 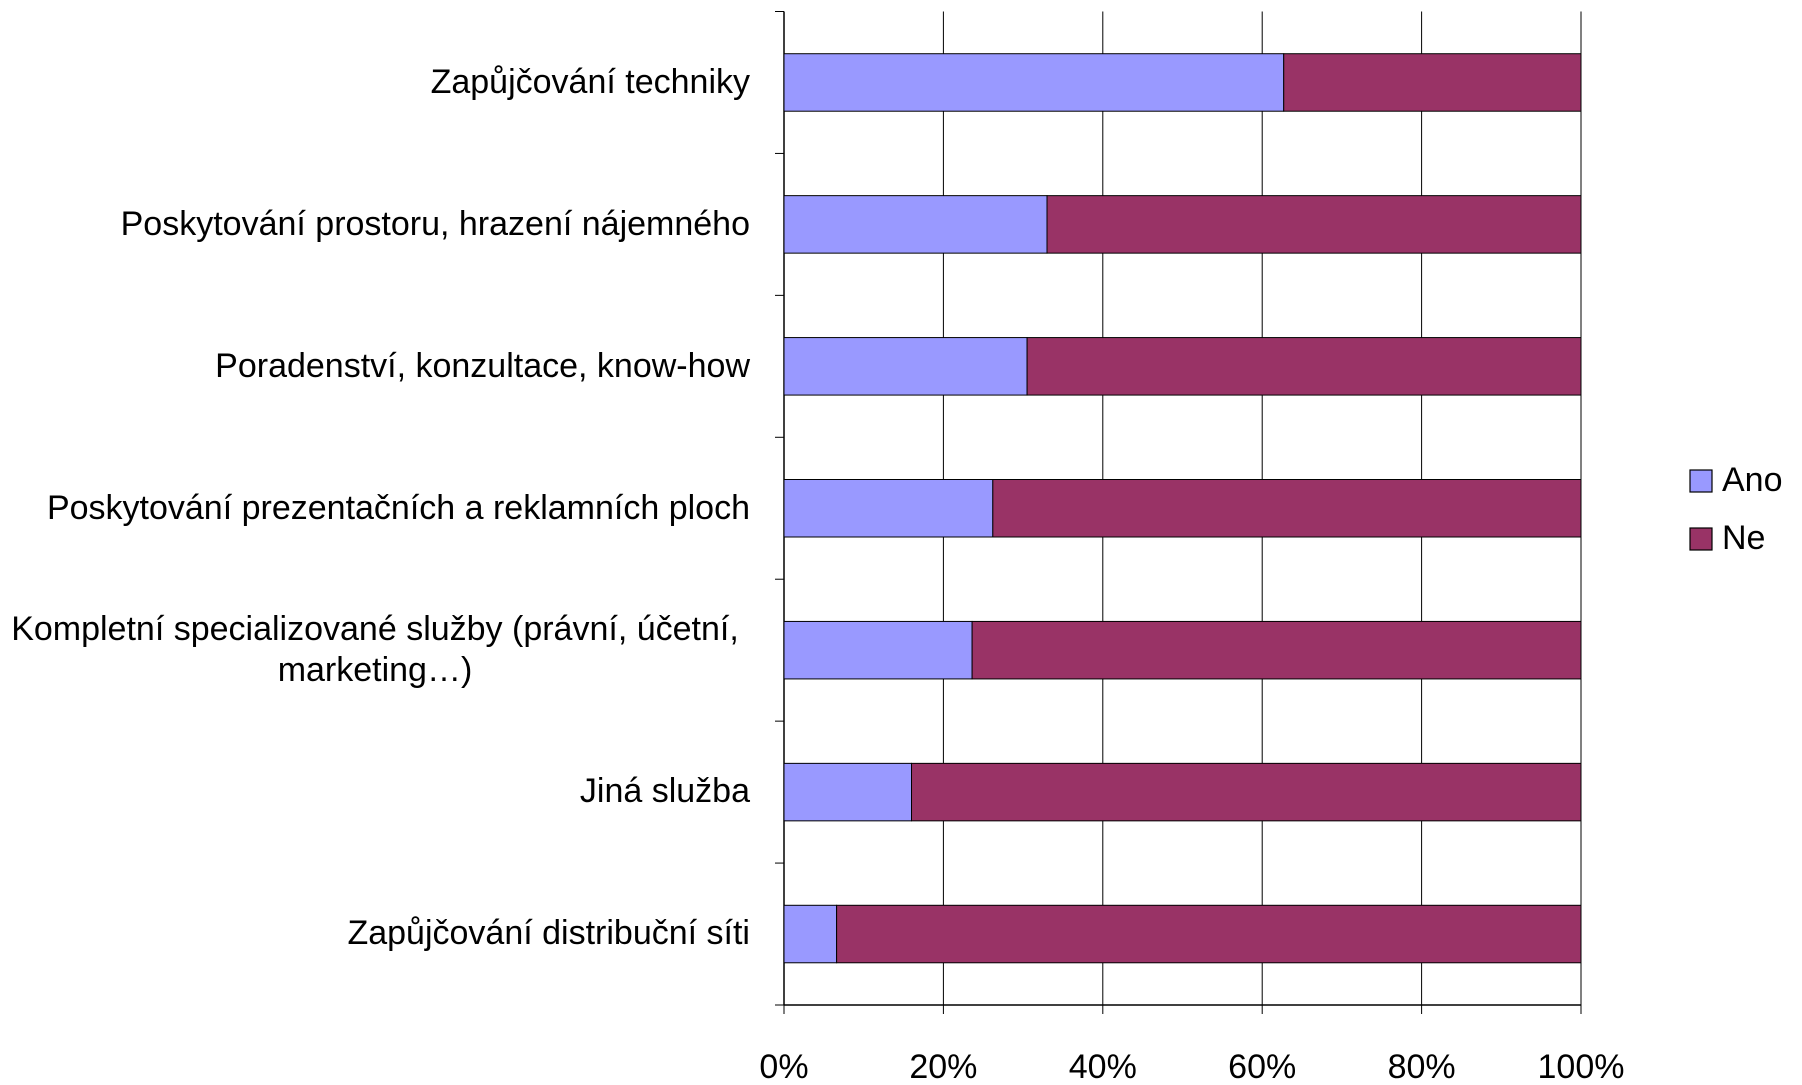 I want to click on x-tick-label: 0%, so click(x=783, y=1066).